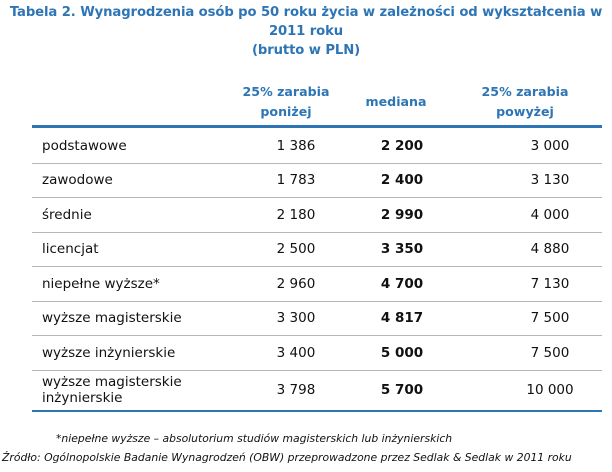 This screenshot has height=472, width=612. Describe the element at coordinates (550, 390) in the screenshot. I see `value-high: 10 000` at that location.